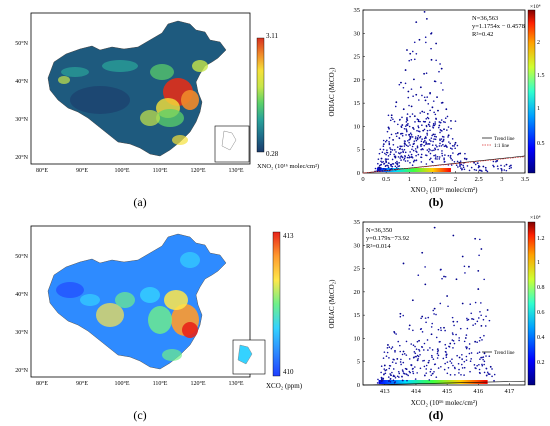 Image resolution: width=550 pixels, height=426 pixels. Describe the element at coordinates (232, 144) in the screenshot. I see `south-china-sea-inset-a` at that location.